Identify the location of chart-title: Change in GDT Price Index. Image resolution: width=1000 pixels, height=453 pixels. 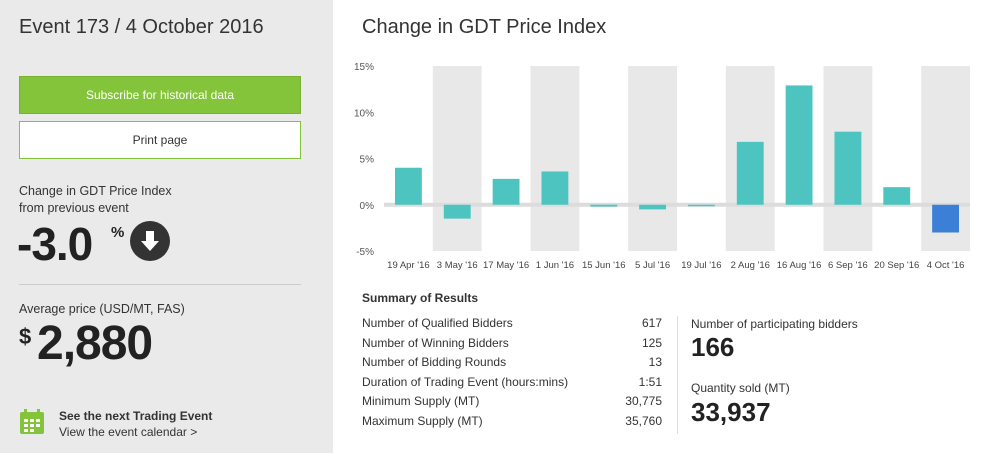
(484, 27).